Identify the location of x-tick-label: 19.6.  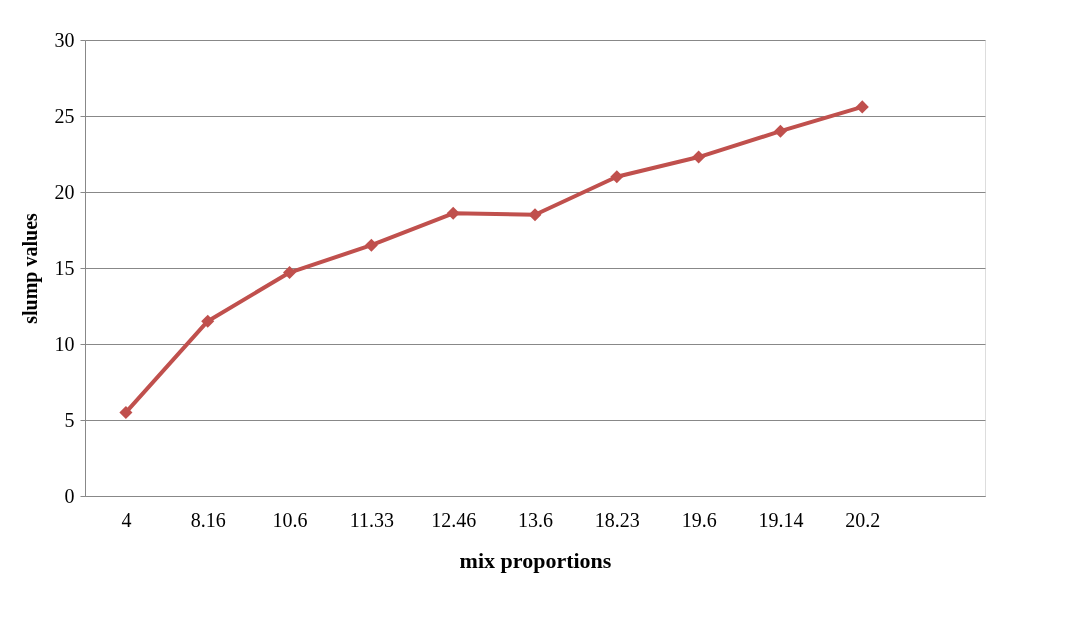
(699, 519).